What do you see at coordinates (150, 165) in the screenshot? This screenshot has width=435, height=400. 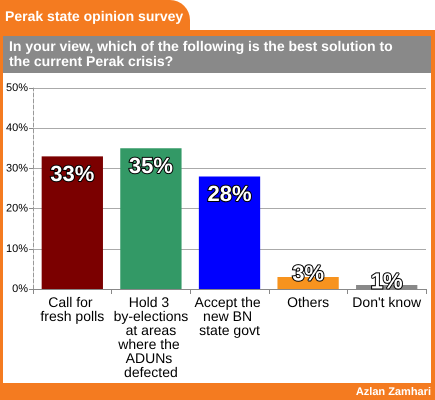 I see `data-label: 35%` at bounding box center [150, 165].